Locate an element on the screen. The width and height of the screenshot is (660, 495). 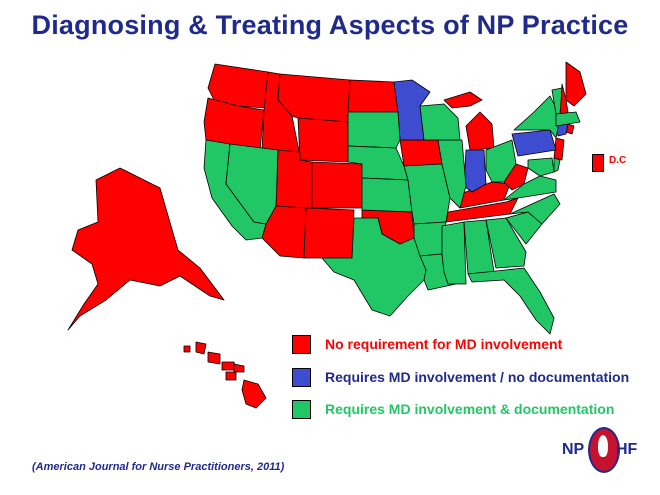
state-maryland is located at coordinates (541, 167).